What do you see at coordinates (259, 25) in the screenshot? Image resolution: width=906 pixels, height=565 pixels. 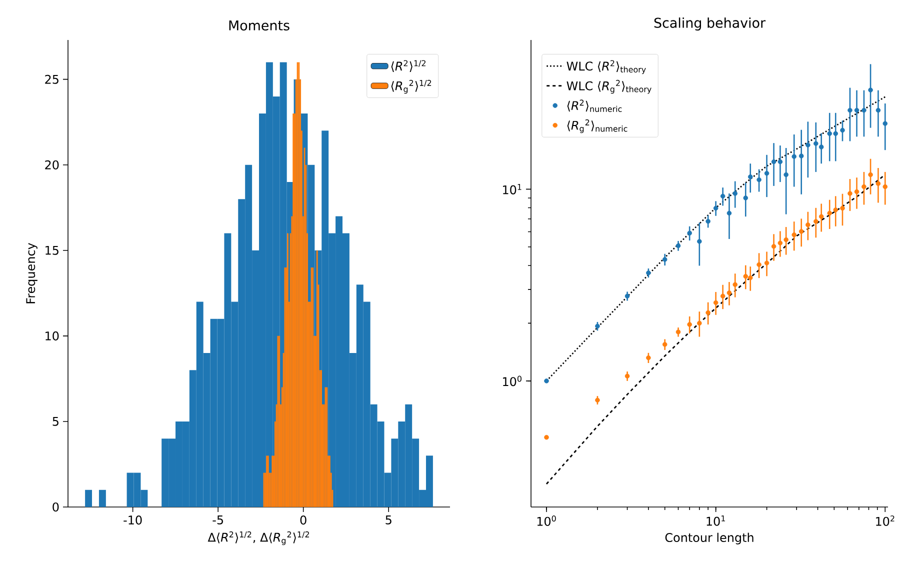 I see `chart-title: Moments` at bounding box center [259, 25].